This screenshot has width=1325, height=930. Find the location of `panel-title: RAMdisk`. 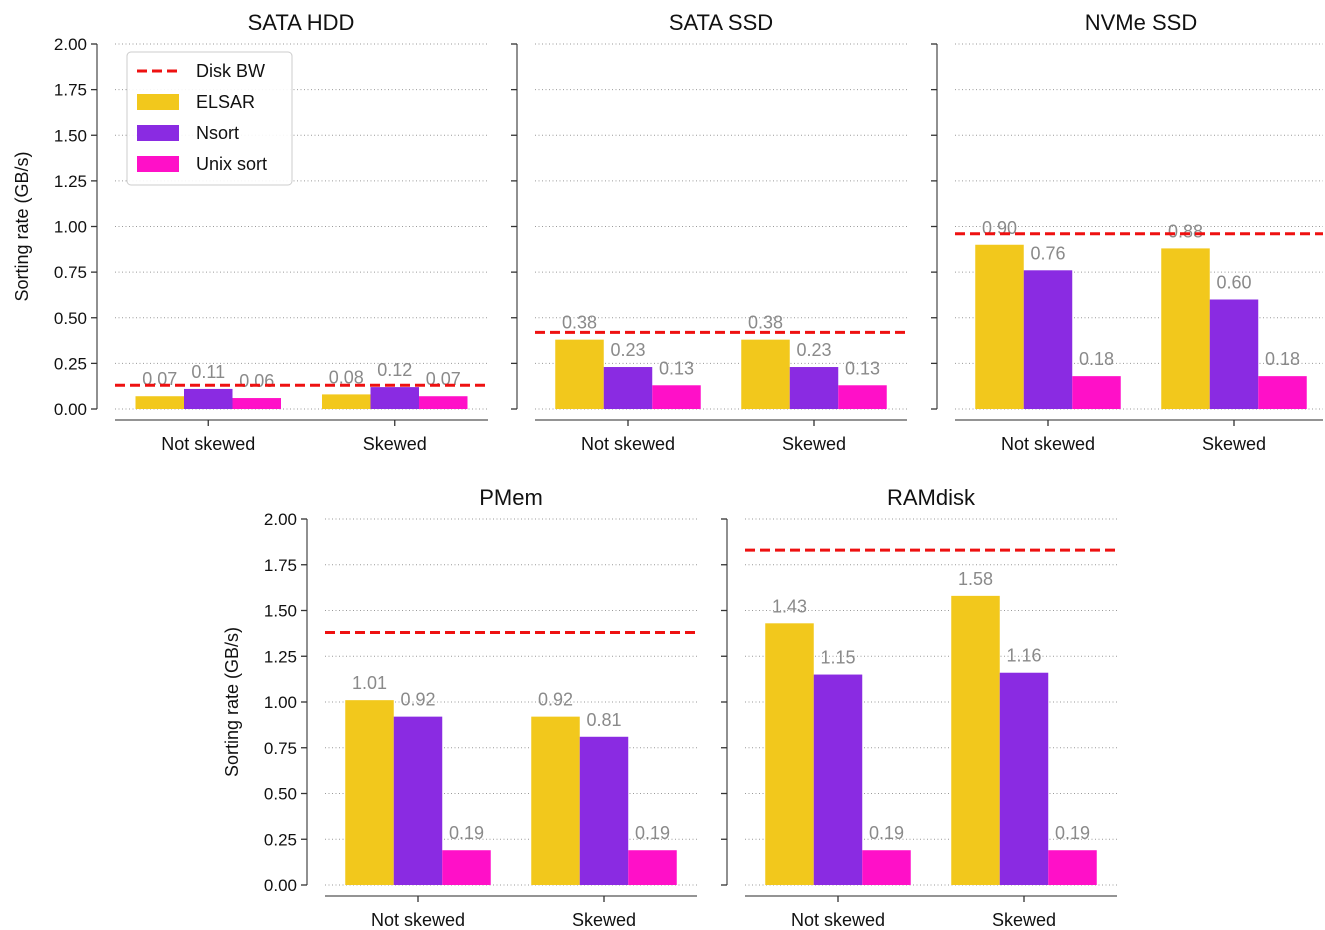

panel-title: RAMdisk is located at coordinates (931, 497).